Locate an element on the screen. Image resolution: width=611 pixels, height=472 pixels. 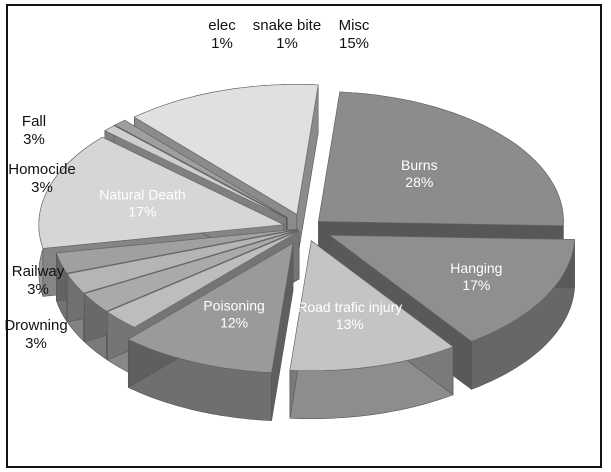
percent-road-trafic-injury: 13% is located at coordinates (350, 324).